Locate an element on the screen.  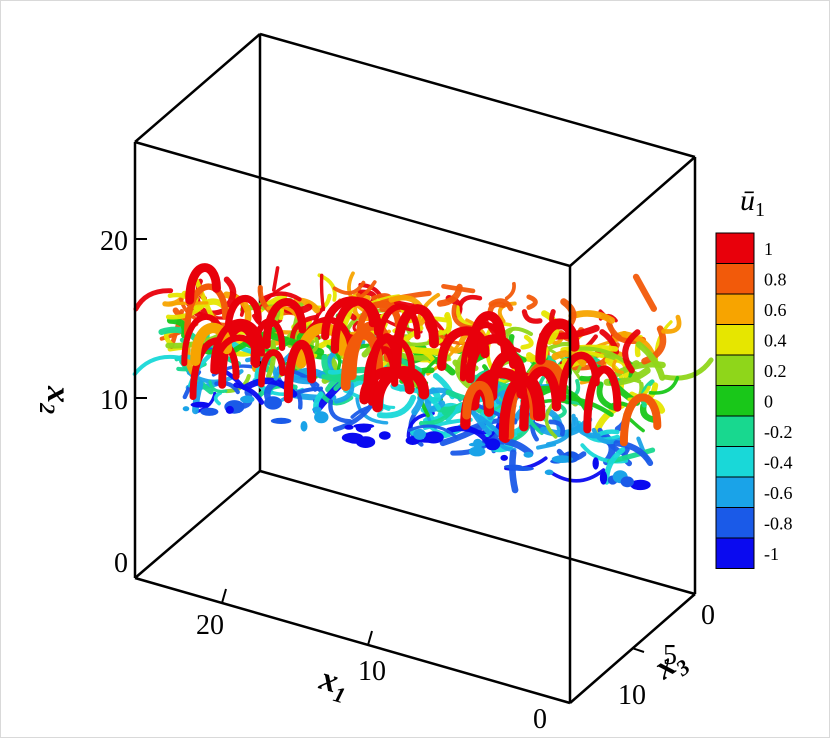
colorbar-tick-label: -1 is located at coordinates (771, 554).